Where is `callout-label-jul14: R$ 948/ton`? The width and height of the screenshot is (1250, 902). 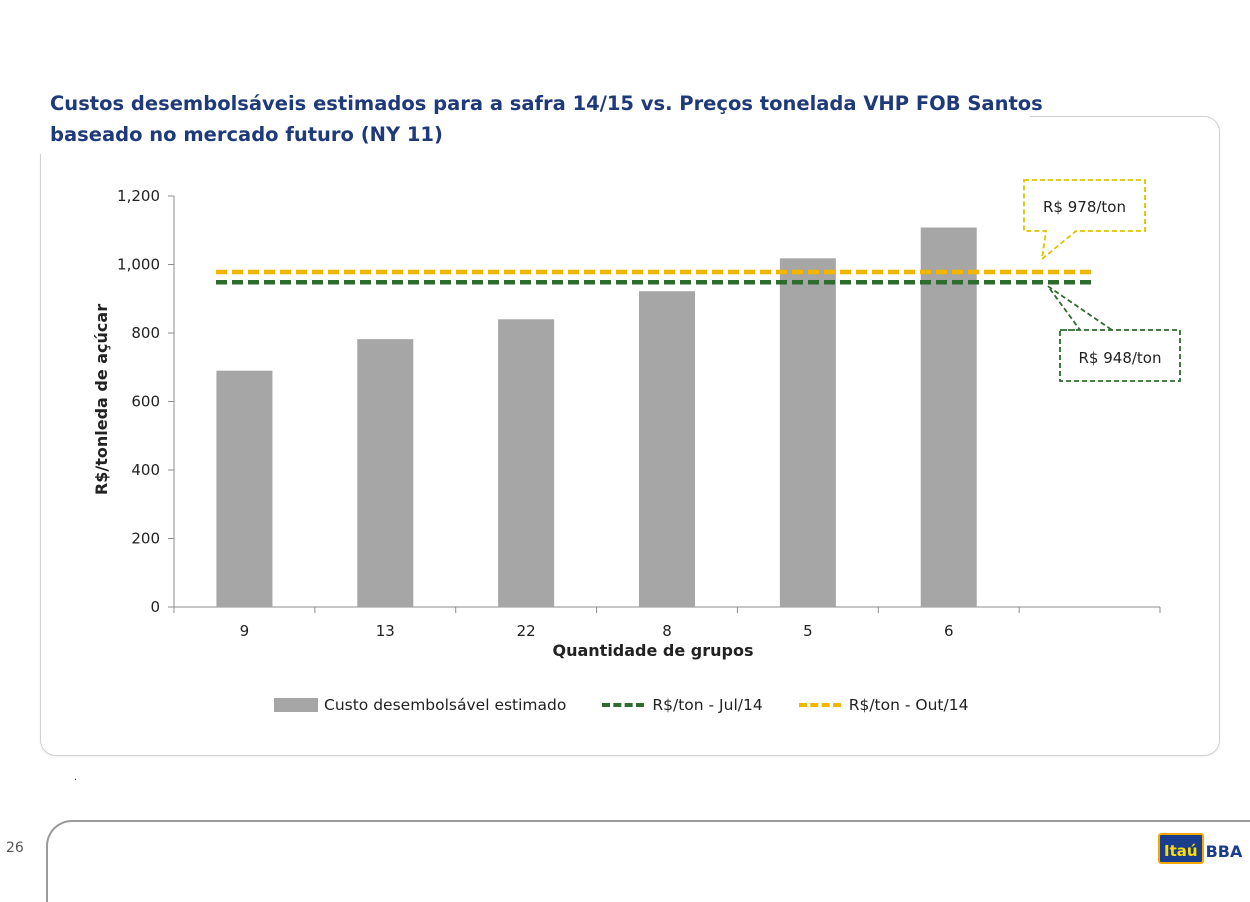 callout-label-jul14: R$ 948/ton is located at coordinates (1120, 358).